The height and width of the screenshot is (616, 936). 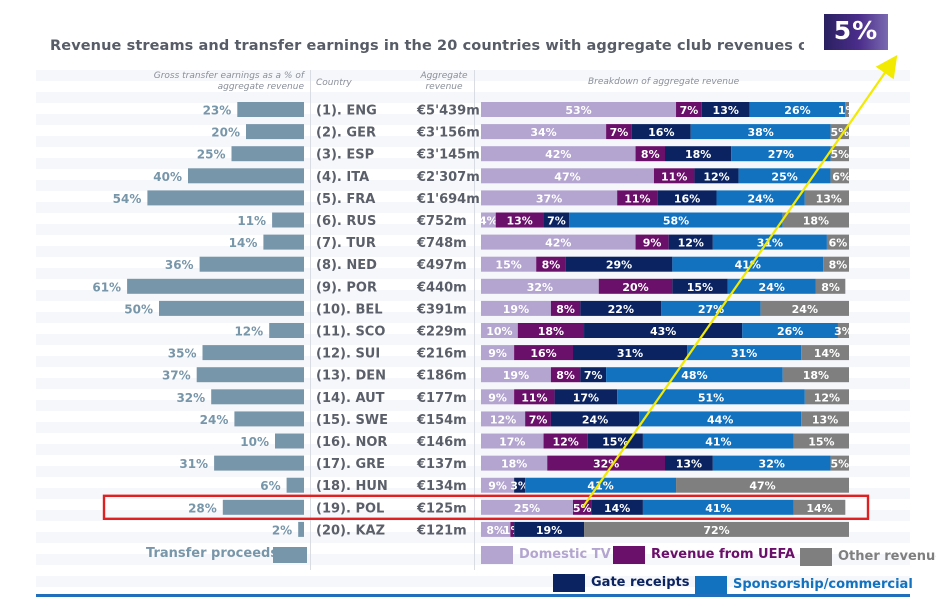 I want to click on zoom-callout-value: 5%, so click(x=856, y=30).